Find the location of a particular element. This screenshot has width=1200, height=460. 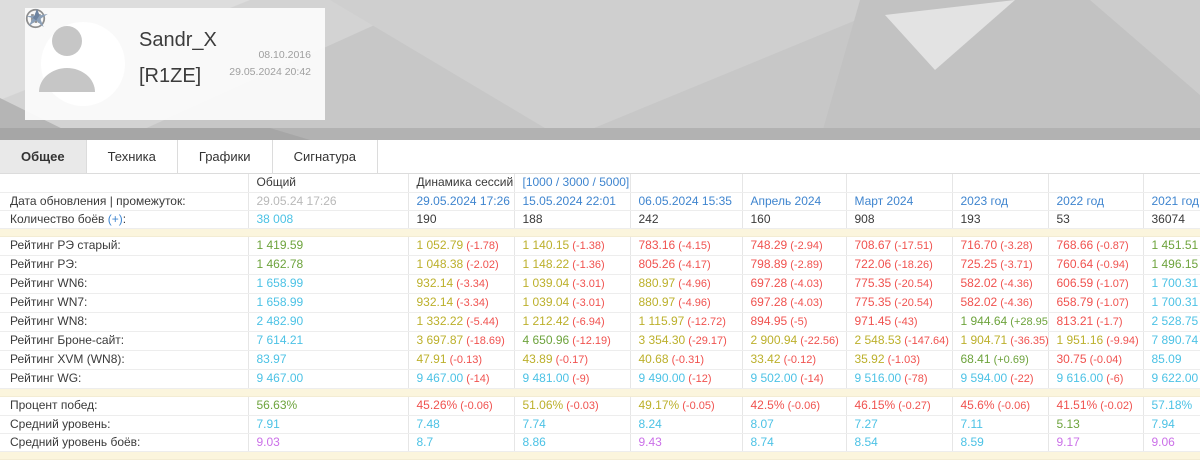

stat-cell: 1 148.22 (-1.36) is located at coordinates (572, 265).